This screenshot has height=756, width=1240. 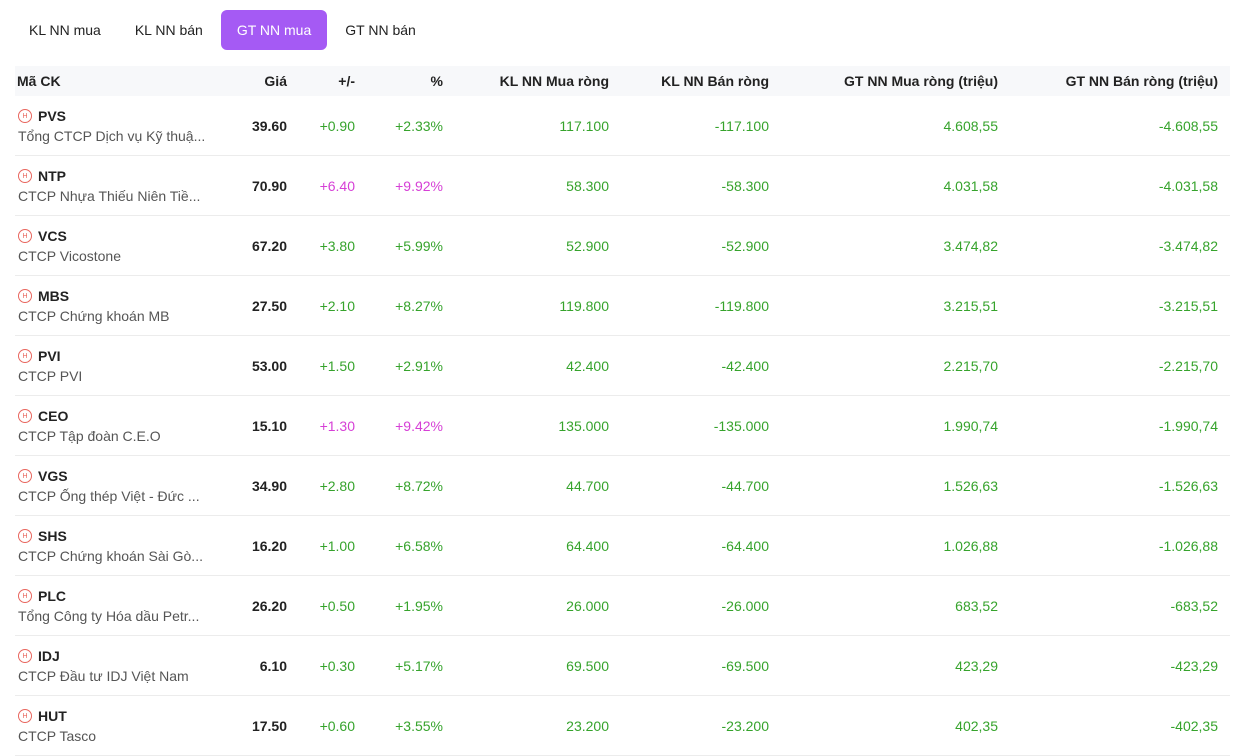 What do you see at coordinates (584, 125) in the screenshot?
I see `kl-buy-value: 117.100` at bounding box center [584, 125].